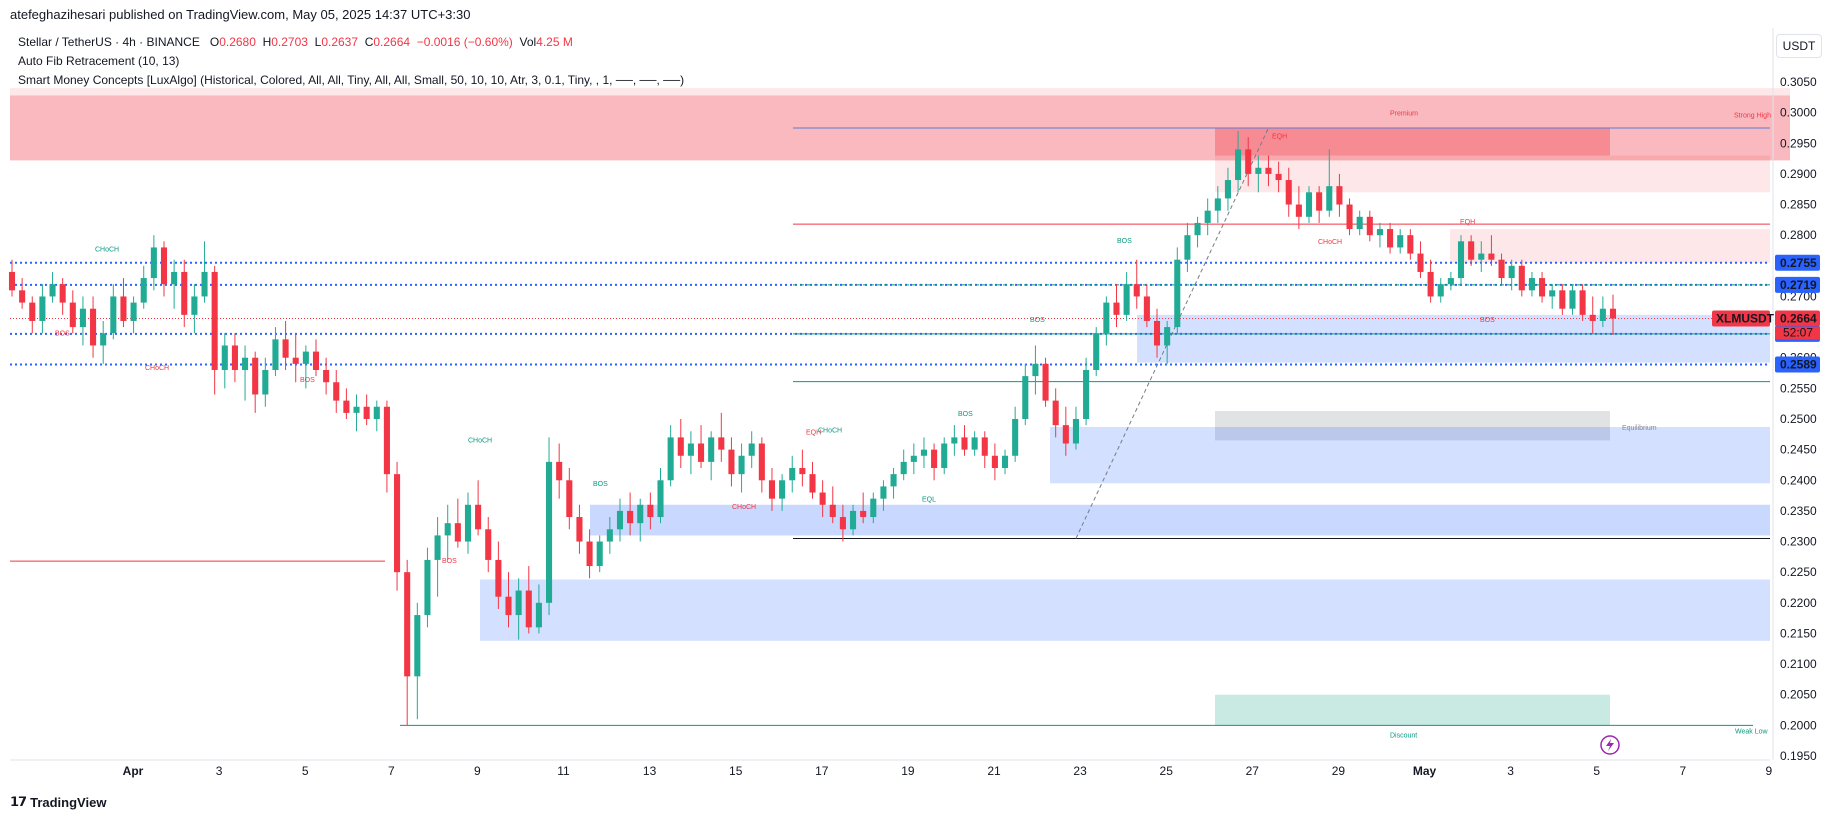 Image resolution: width=1835 pixels, height=821 pixels. I want to click on x-tick-label: 5, so click(1596, 771).